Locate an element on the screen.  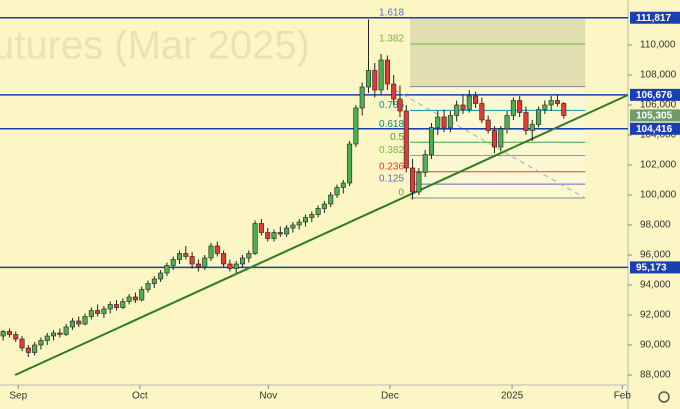
x-tick-label: Sep is located at coordinates (18, 396).